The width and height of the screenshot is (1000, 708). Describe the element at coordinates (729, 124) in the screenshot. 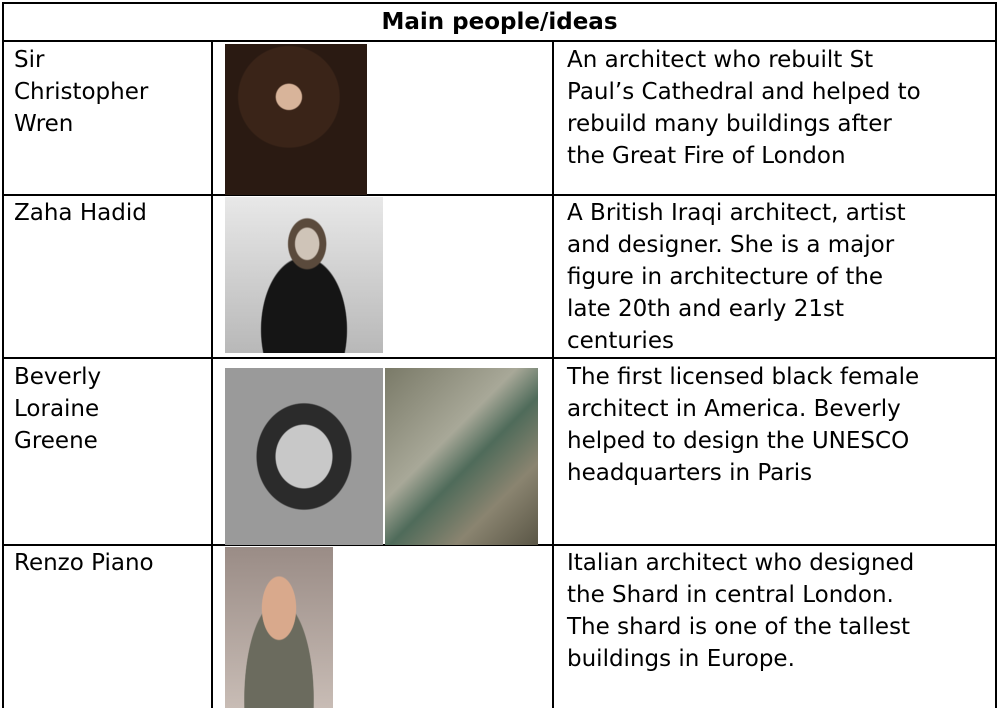

I see `text-line: rebuild many buildings after` at that location.